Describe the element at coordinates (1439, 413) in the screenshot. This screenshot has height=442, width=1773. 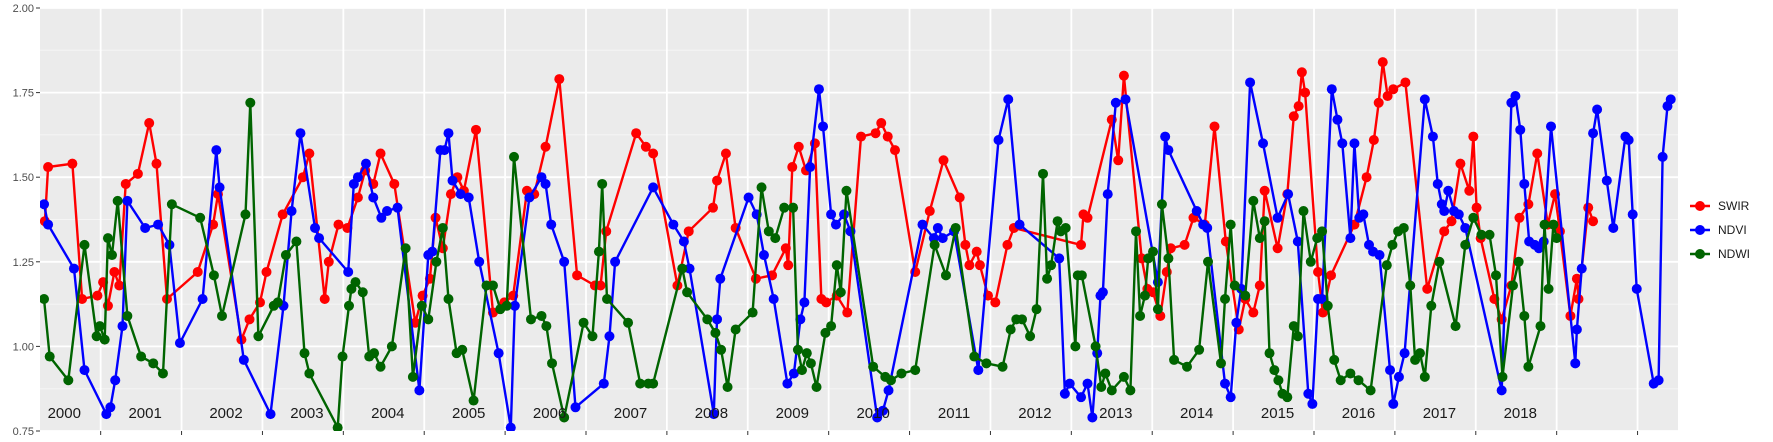
I see `year-label: 2017` at that location.